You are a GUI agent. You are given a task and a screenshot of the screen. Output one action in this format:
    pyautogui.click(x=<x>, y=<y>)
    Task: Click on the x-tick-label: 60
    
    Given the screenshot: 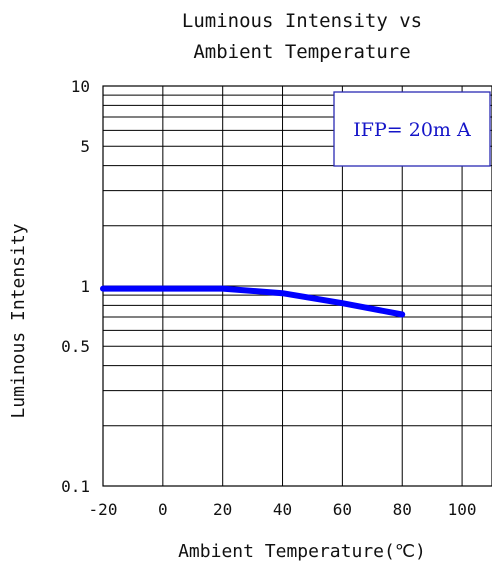 What is the action you would take?
    pyautogui.click(x=342, y=509)
    